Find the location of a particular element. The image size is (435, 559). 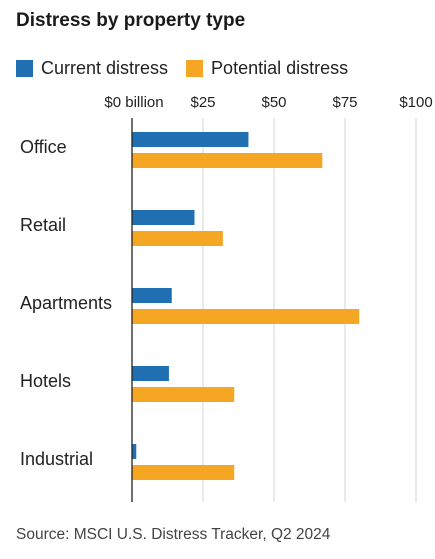

legend-label-current: Current distress is located at coordinates (105, 68).